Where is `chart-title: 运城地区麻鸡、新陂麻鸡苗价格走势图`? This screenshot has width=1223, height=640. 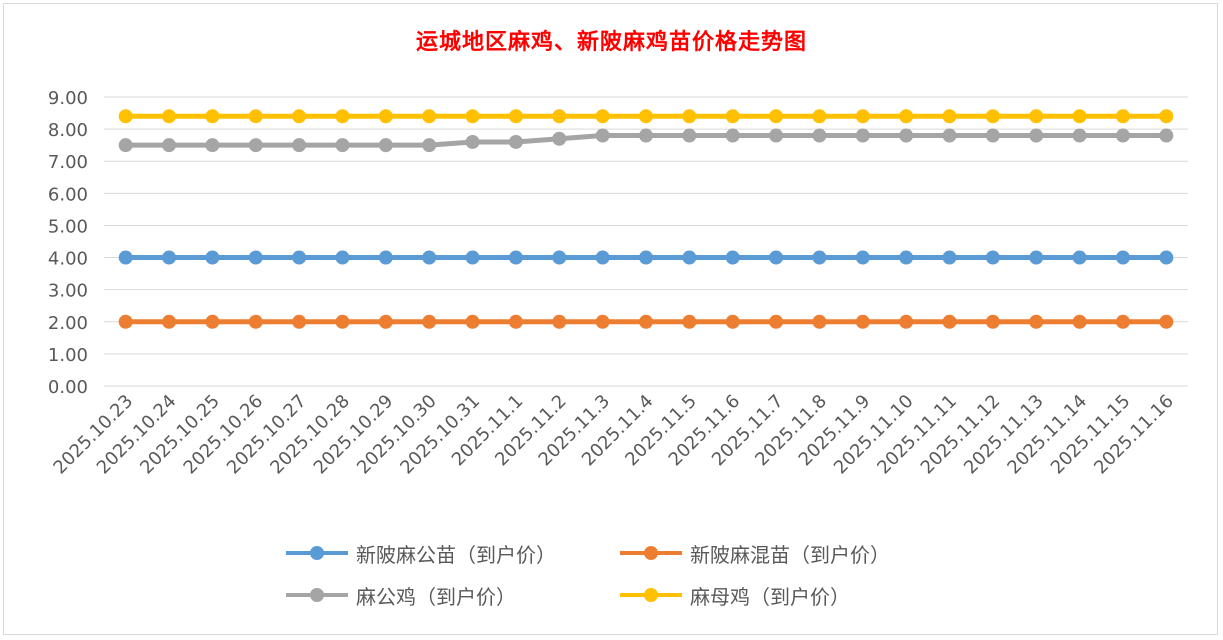 chart-title: 运城地区麻鸡、新陂麻鸡苗价格走势图 is located at coordinates (611, 42).